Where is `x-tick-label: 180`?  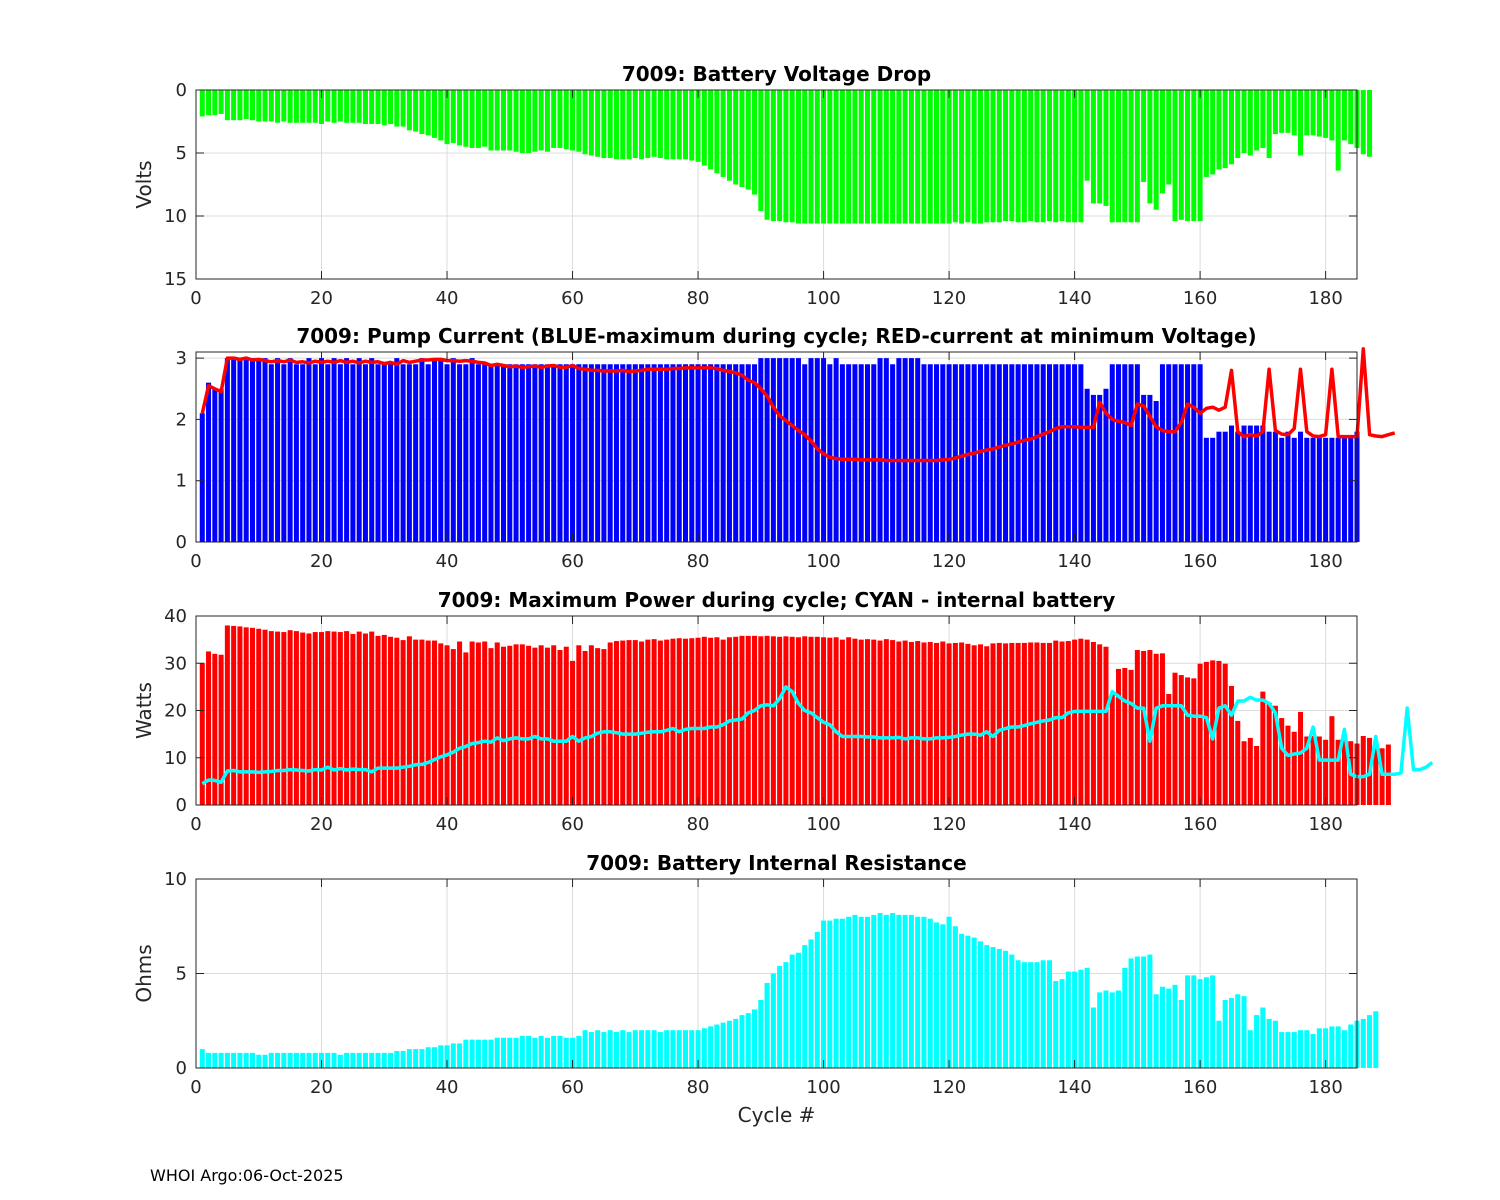 x-tick-label: 180 is located at coordinates (1325, 561).